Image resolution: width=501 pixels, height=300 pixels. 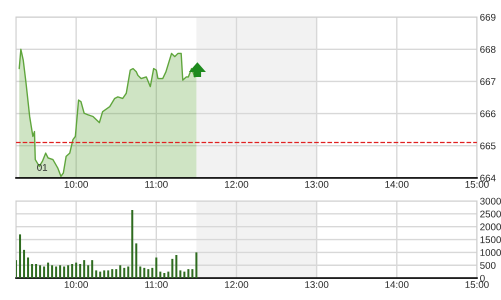 I want to click on annotation: 01, so click(x=42, y=167).